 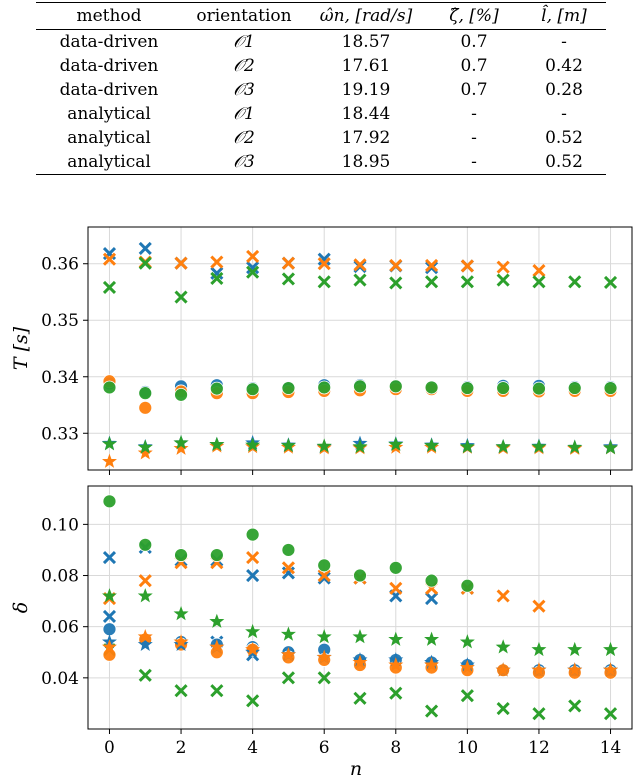 I want to click on cell-omega: 18.44, so click(x=366, y=114).